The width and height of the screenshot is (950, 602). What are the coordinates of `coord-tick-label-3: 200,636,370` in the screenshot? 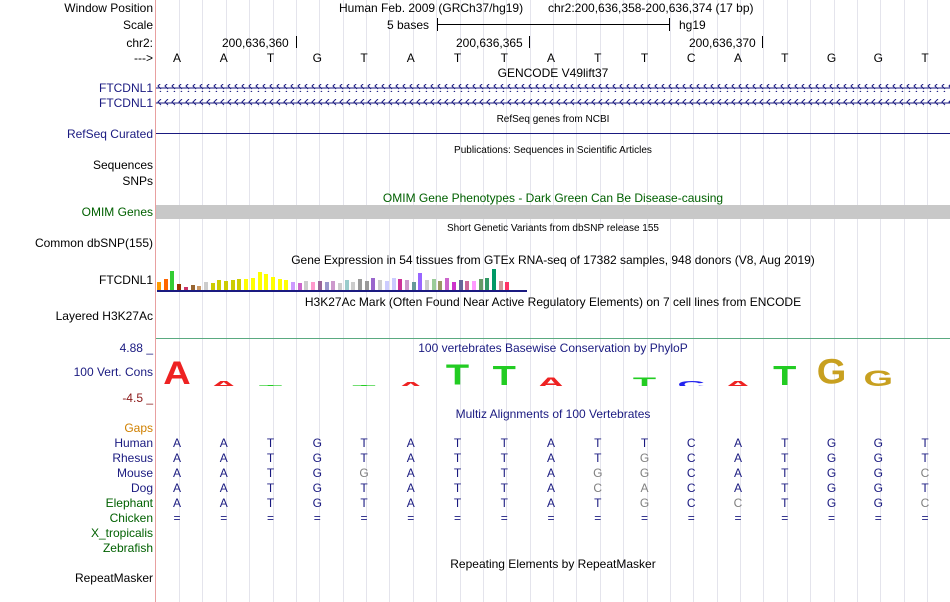 It's located at (722, 43).